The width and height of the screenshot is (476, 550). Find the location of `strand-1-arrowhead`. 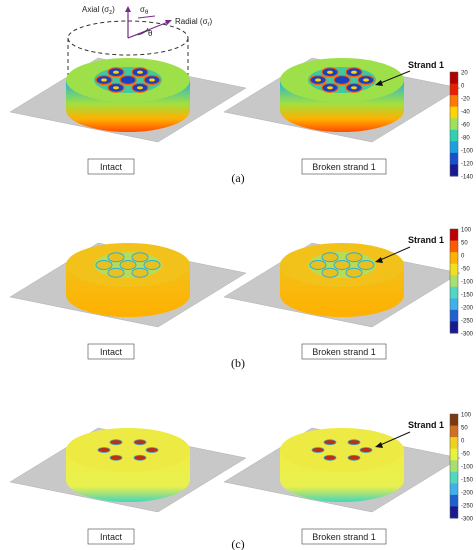

strand-1-arrowhead is located at coordinates (379, 83).